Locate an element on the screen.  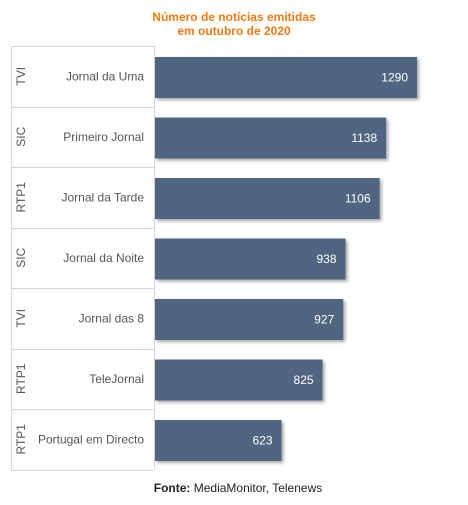
category-label: Jornal das 8 is located at coordinates (112, 318).